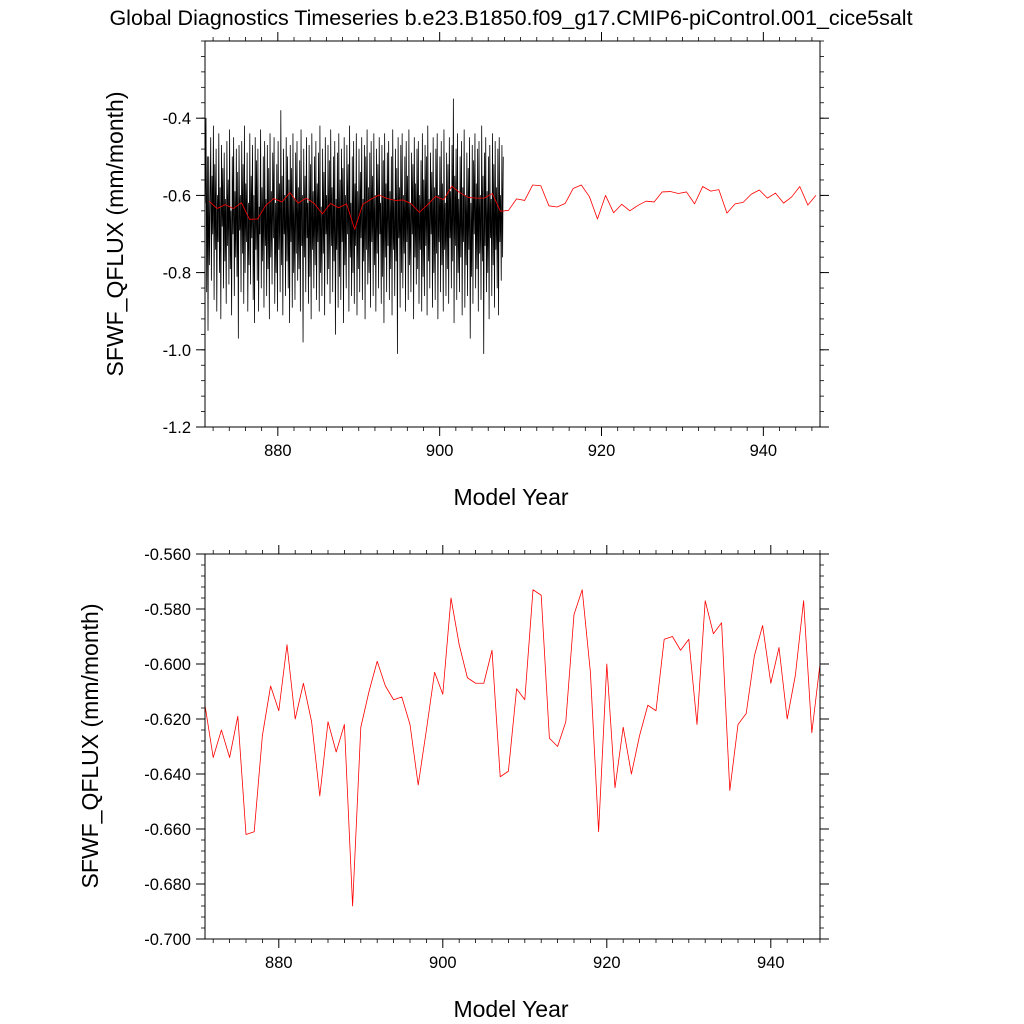 This screenshot has height=1024, width=1024. What do you see at coordinates (510, 497) in the screenshot?
I see `top-x-axis-label: Model Year` at bounding box center [510, 497].